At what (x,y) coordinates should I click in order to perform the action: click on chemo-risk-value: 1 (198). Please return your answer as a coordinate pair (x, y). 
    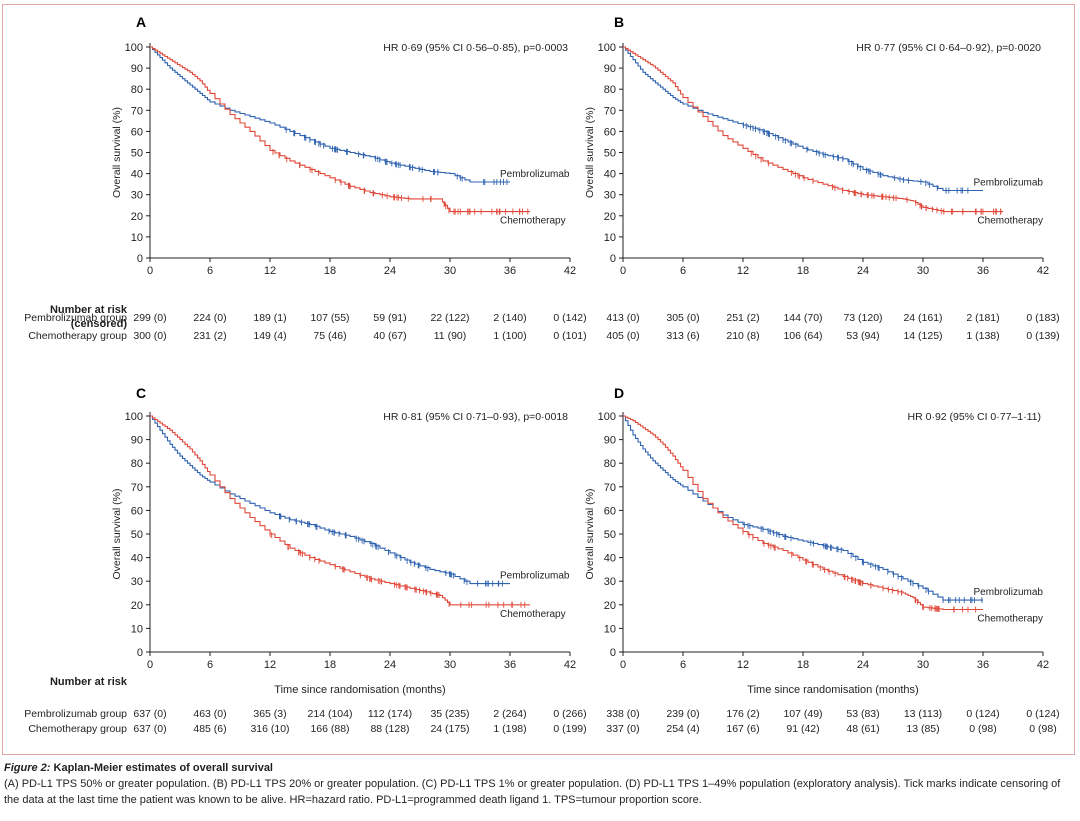
    Looking at the image, I should click on (509, 729).